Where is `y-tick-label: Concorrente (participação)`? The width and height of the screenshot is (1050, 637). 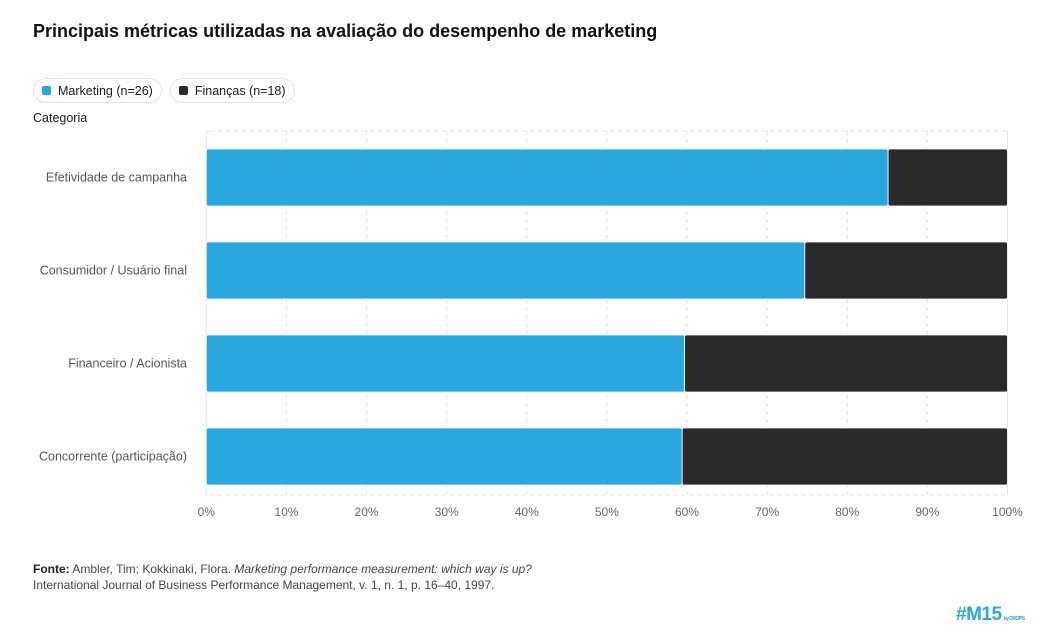 y-tick-label: Concorrente (participação) is located at coordinates (113, 457).